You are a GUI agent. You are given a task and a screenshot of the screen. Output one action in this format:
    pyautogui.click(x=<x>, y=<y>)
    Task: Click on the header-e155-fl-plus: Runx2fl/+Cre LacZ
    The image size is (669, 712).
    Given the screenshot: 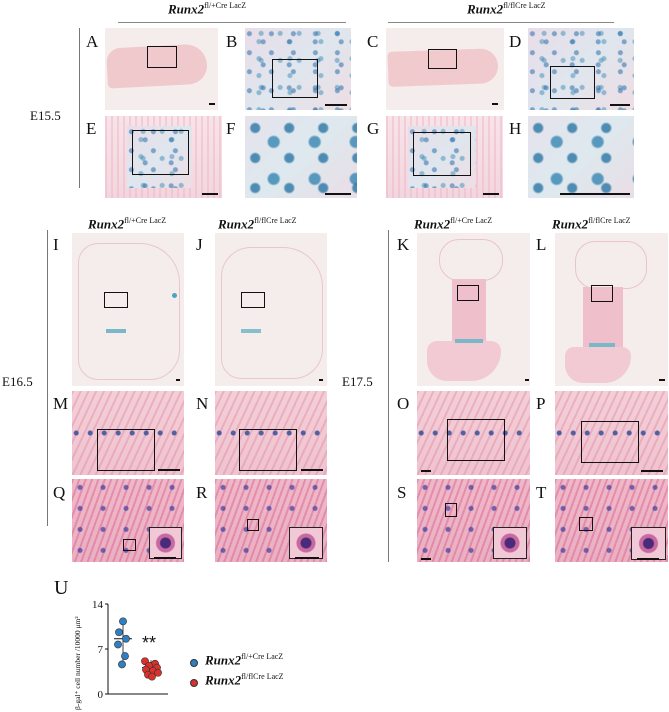 What is the action you would take?
    pyautogui.click(x=207, y=9)
    